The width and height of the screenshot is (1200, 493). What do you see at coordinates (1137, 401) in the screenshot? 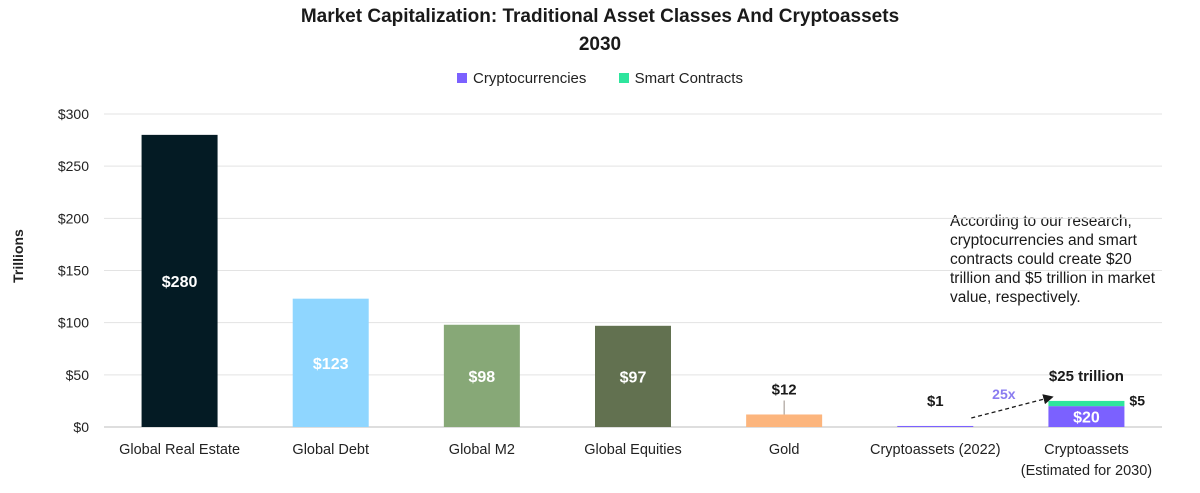
I see `bar-value-label: $5` at bounding box center [1137, 401].